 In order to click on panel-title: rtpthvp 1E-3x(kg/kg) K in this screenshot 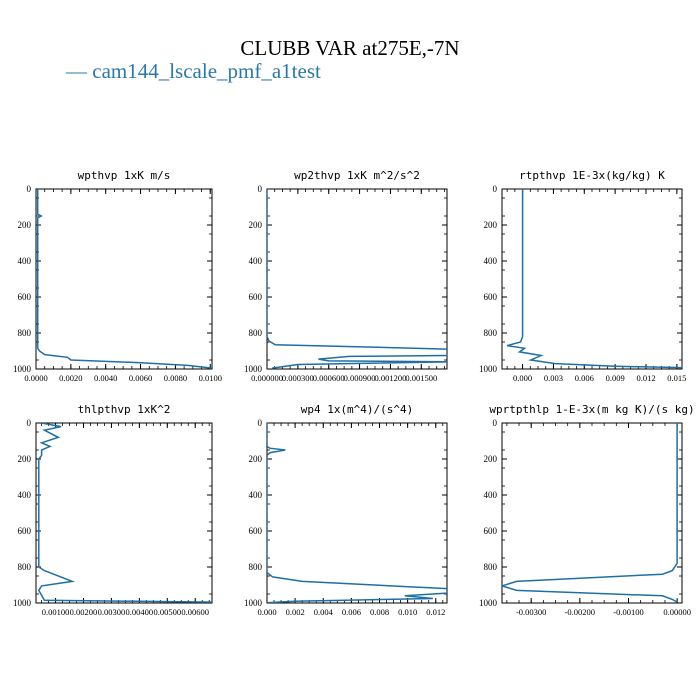, I will do `click(592, 175)`.